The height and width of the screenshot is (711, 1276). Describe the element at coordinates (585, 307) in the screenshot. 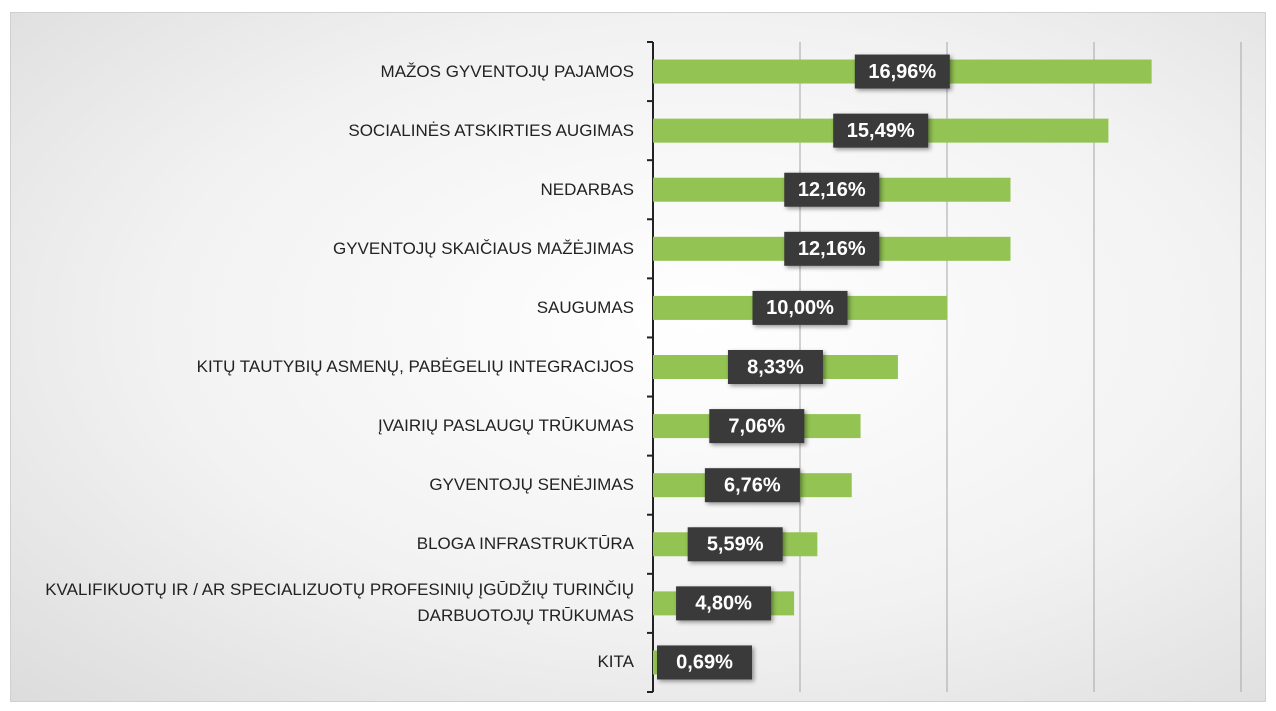

I see `category-label: SAUGUMAS` at that location.